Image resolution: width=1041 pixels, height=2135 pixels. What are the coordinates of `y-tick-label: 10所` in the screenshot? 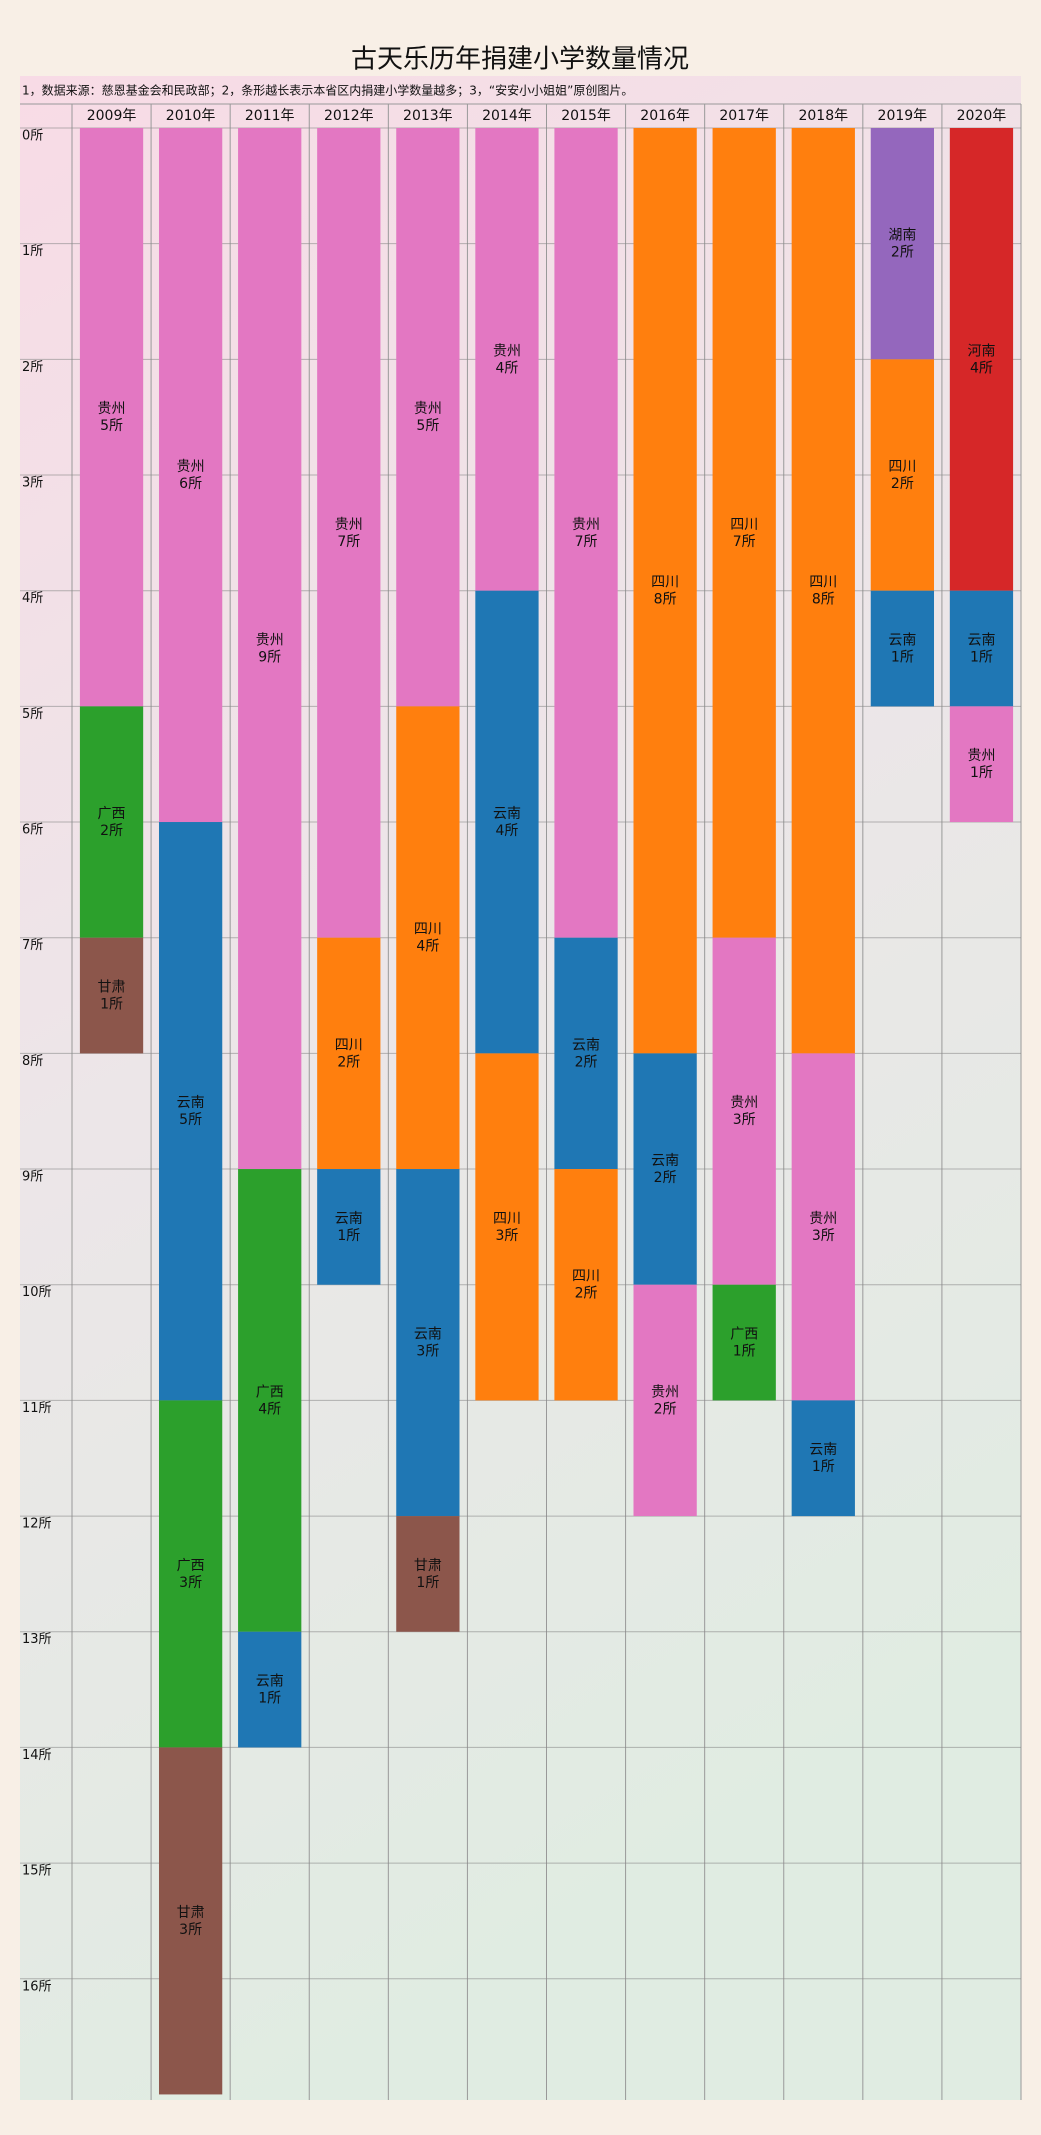 It's located at (37, 1292).